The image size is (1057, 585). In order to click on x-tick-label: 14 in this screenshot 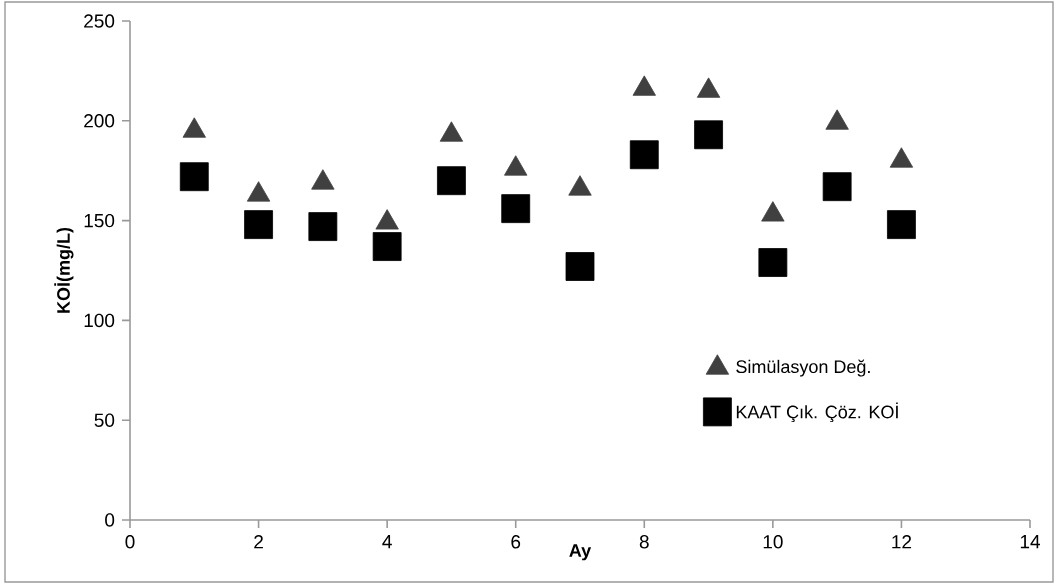, I will do `click(1030, 542)`.